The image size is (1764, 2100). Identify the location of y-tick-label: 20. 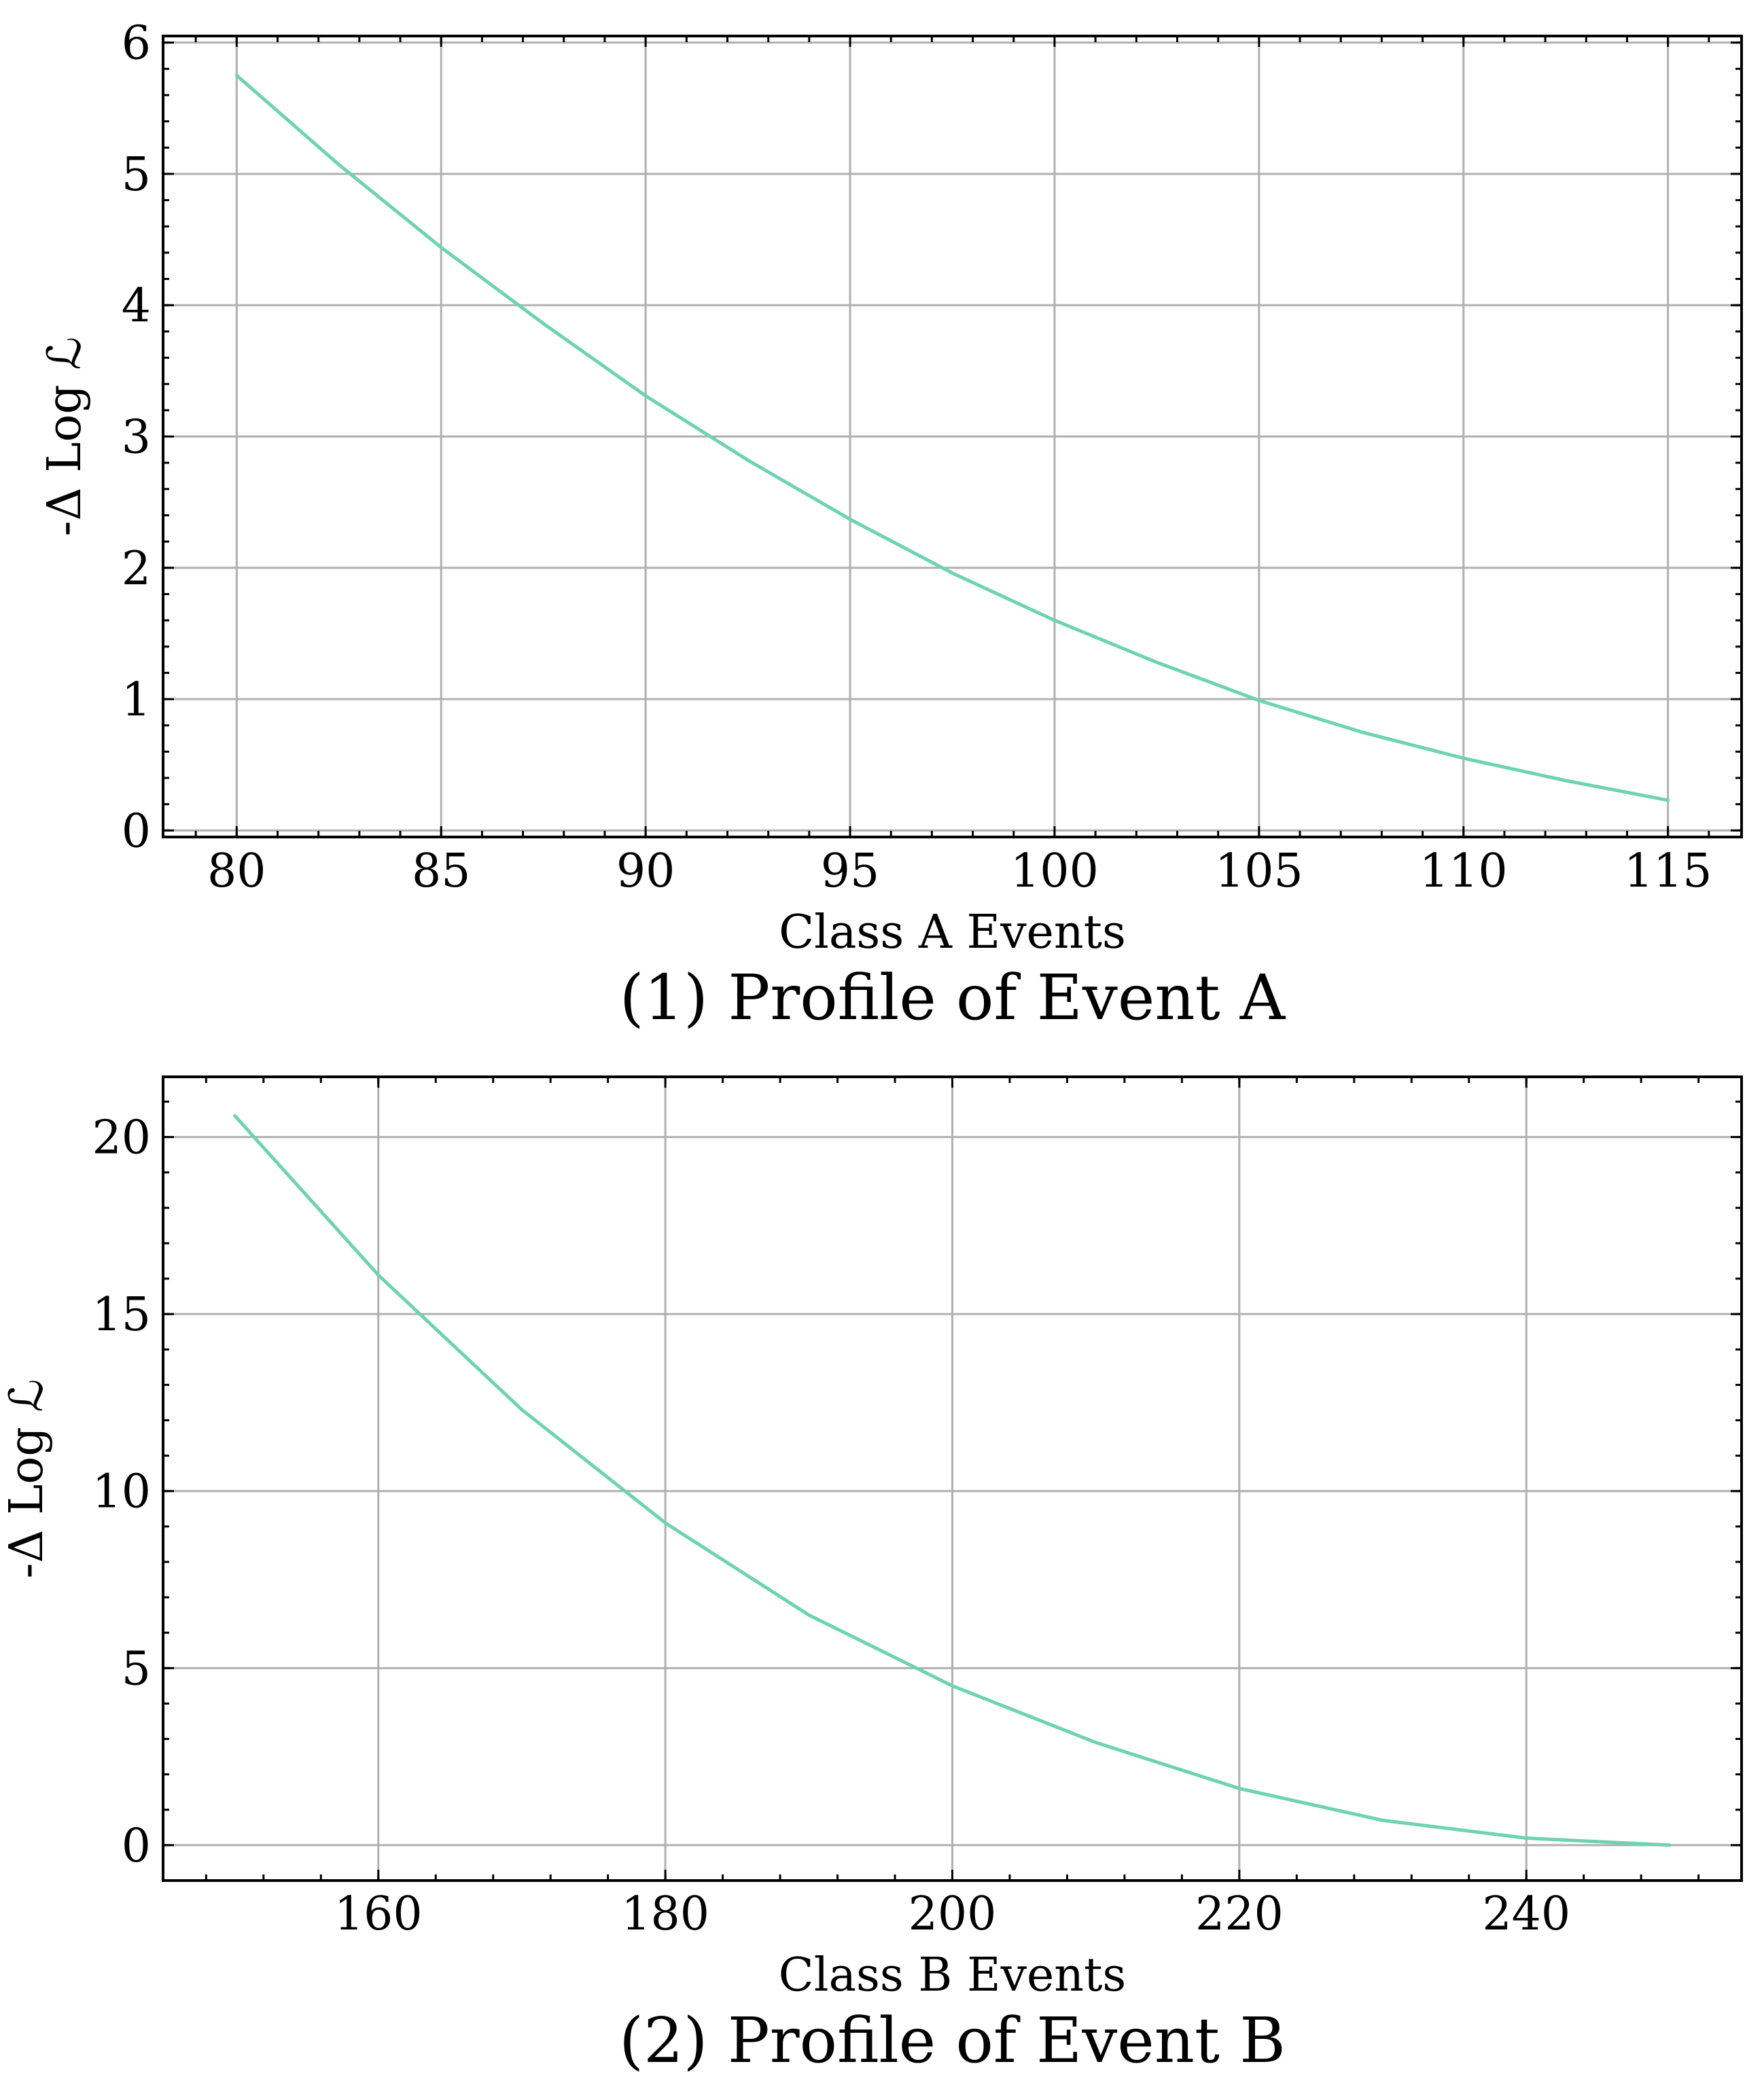
(121, 1138).